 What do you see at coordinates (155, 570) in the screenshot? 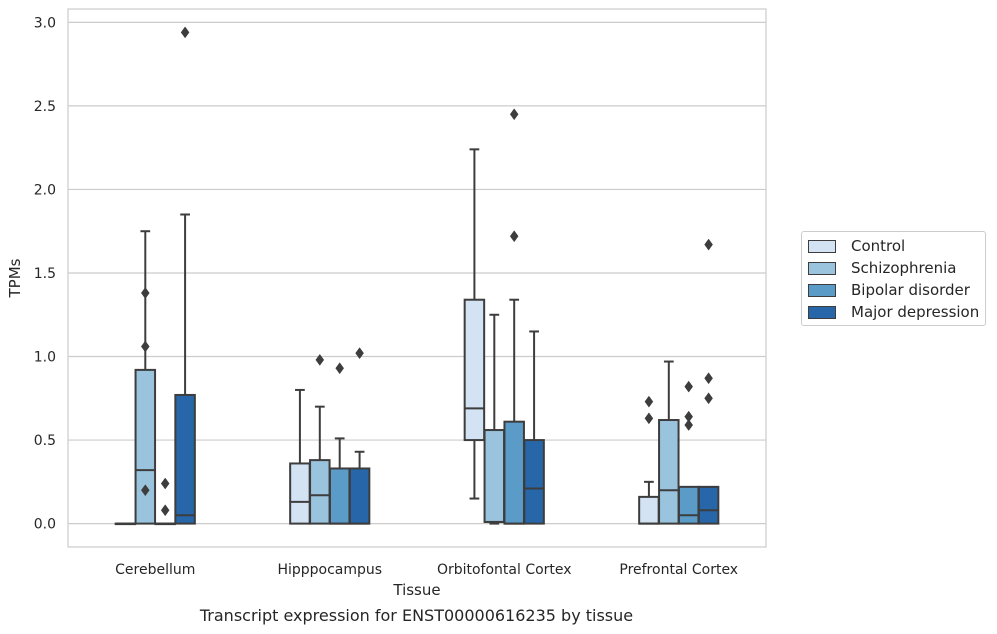
I see `x-tick-label: Cerebellum` at bounding box center [155, 570].